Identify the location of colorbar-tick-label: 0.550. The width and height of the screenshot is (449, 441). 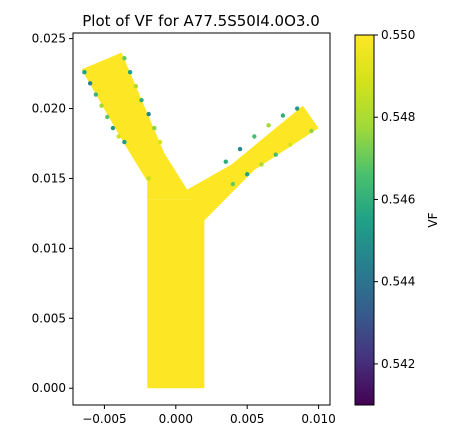
(398, 35).